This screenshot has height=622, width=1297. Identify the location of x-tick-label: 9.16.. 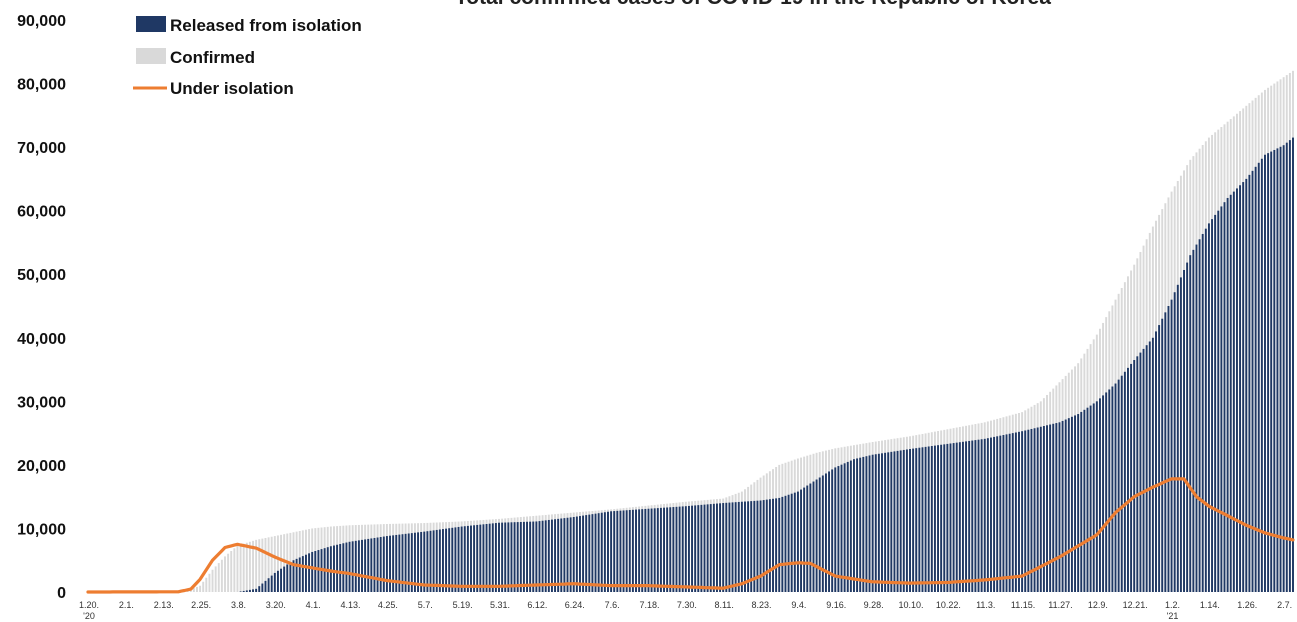
(836, 605).